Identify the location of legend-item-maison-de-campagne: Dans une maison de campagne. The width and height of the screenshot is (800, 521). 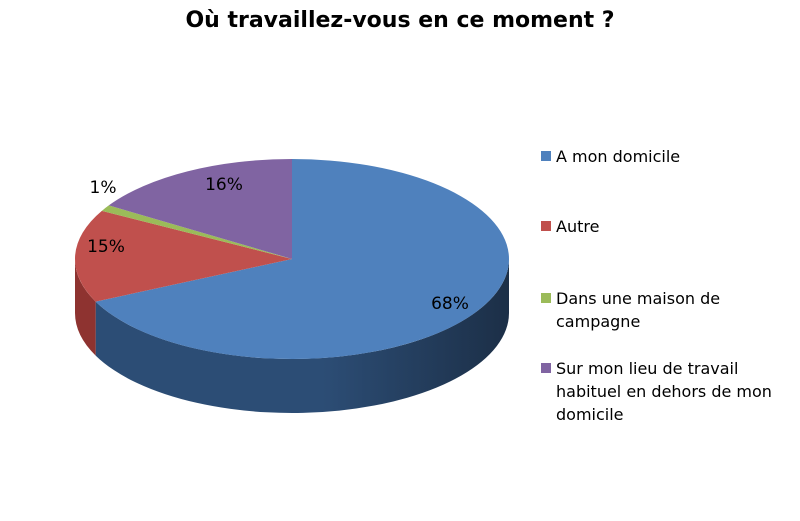
(669, 310).